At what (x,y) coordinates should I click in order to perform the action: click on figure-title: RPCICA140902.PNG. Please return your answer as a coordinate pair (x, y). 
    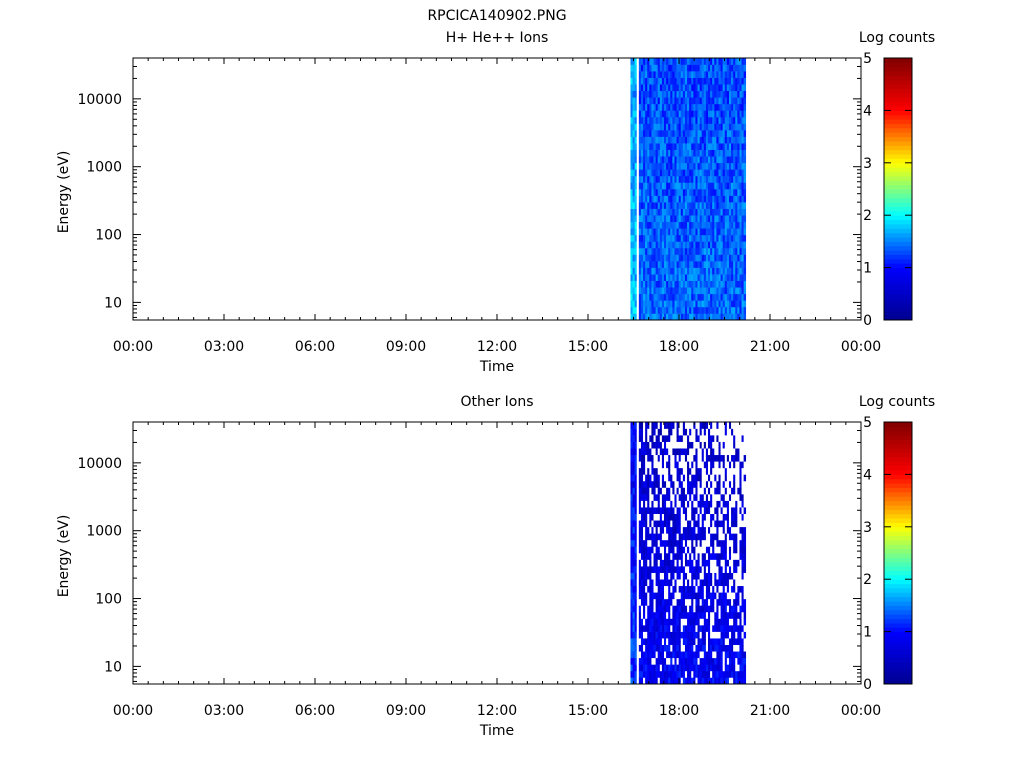
    Looking at the image, I should click on (496, 16).